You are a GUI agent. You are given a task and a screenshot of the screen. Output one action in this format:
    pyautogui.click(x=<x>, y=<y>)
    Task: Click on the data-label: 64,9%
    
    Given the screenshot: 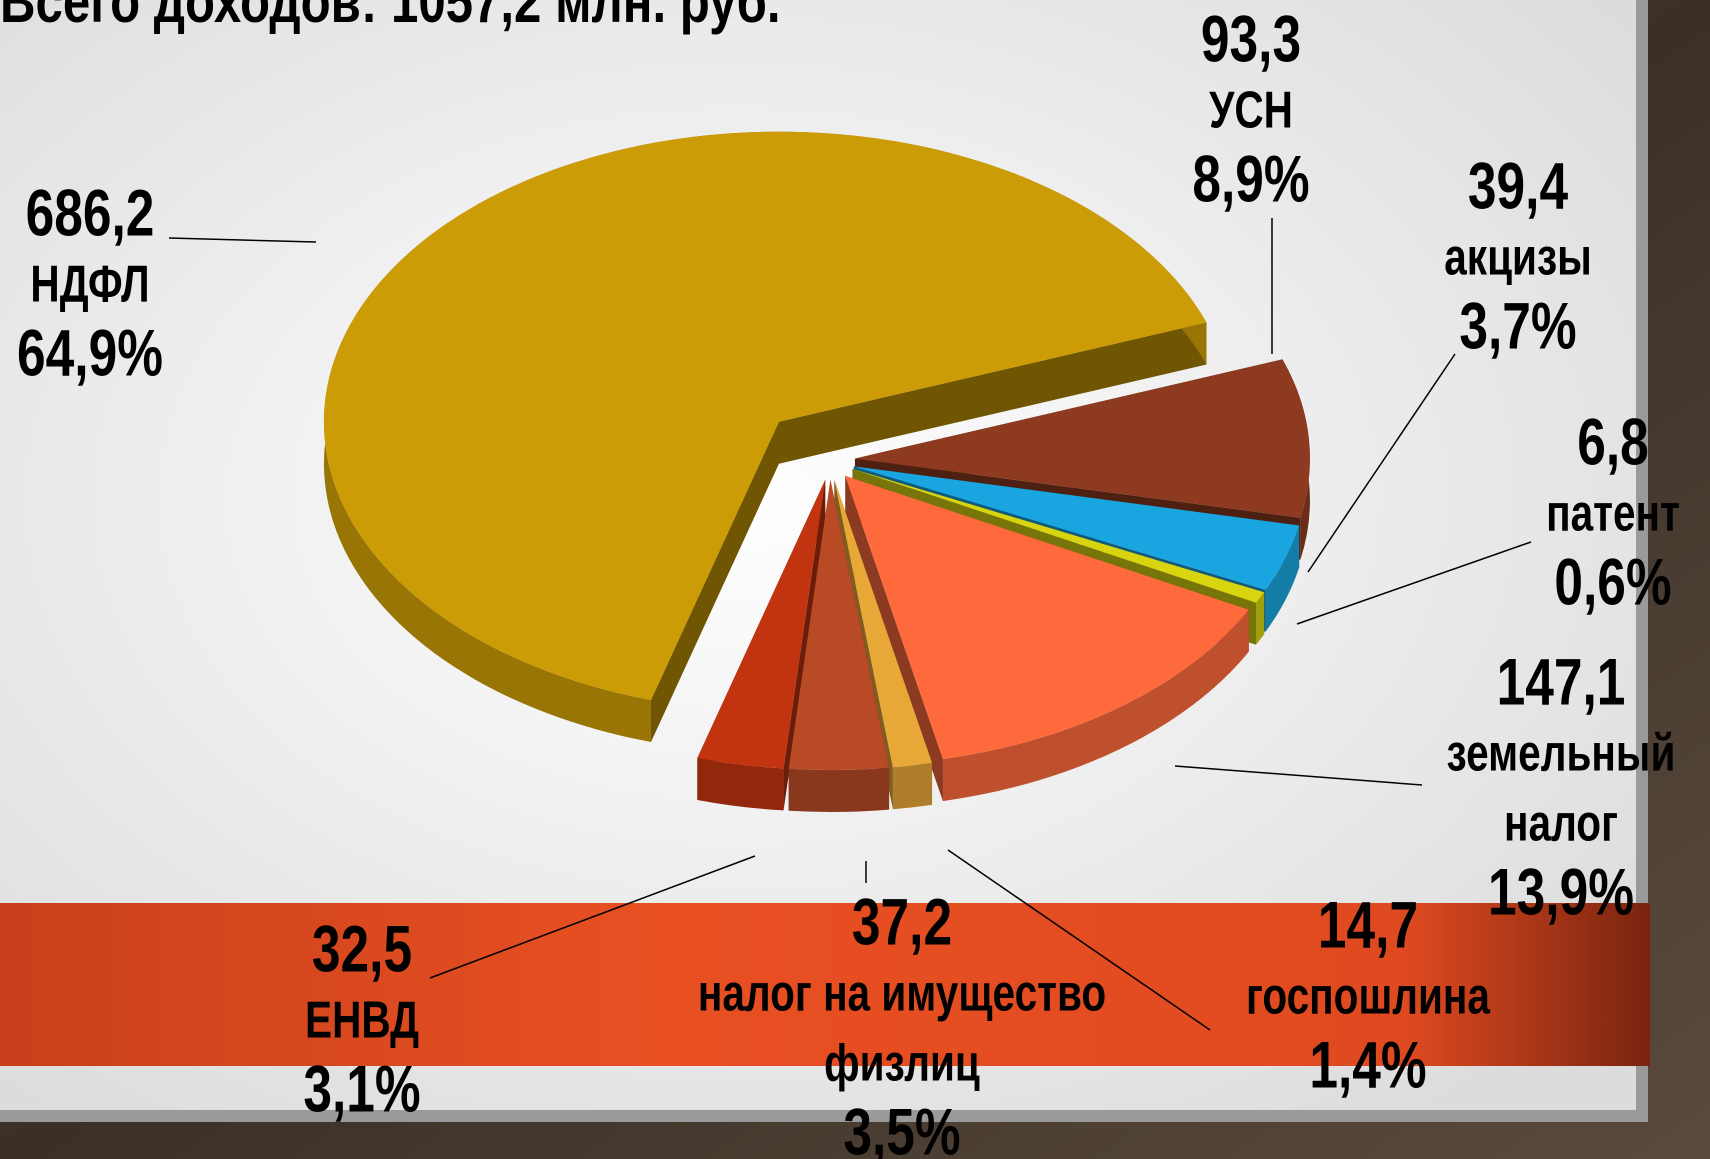 What is the action you would take?
    pyautogui.click(x=90, y=352)
    